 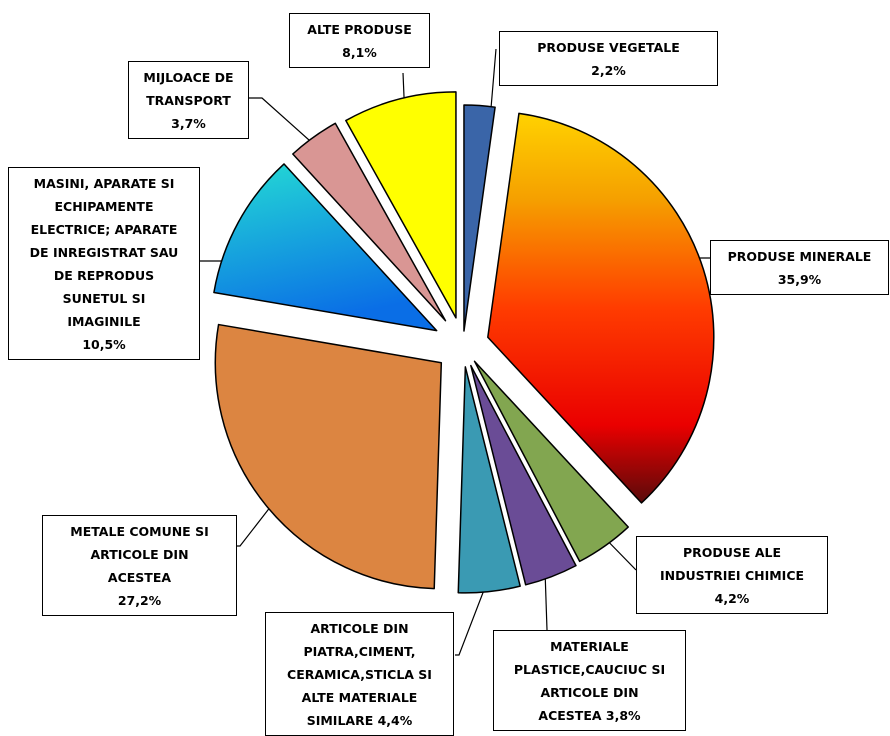 I want to click on slice-masini-aparate, so click(x=325, y=247).